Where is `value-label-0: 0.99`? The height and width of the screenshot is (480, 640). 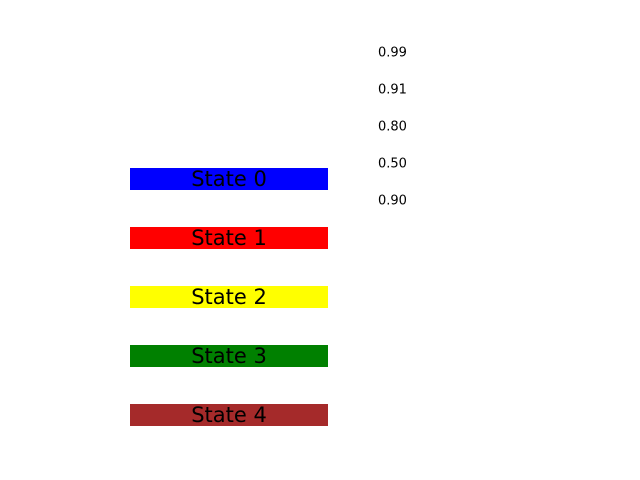
value-label-0: 0.99 is located at coordinates (392, 53).